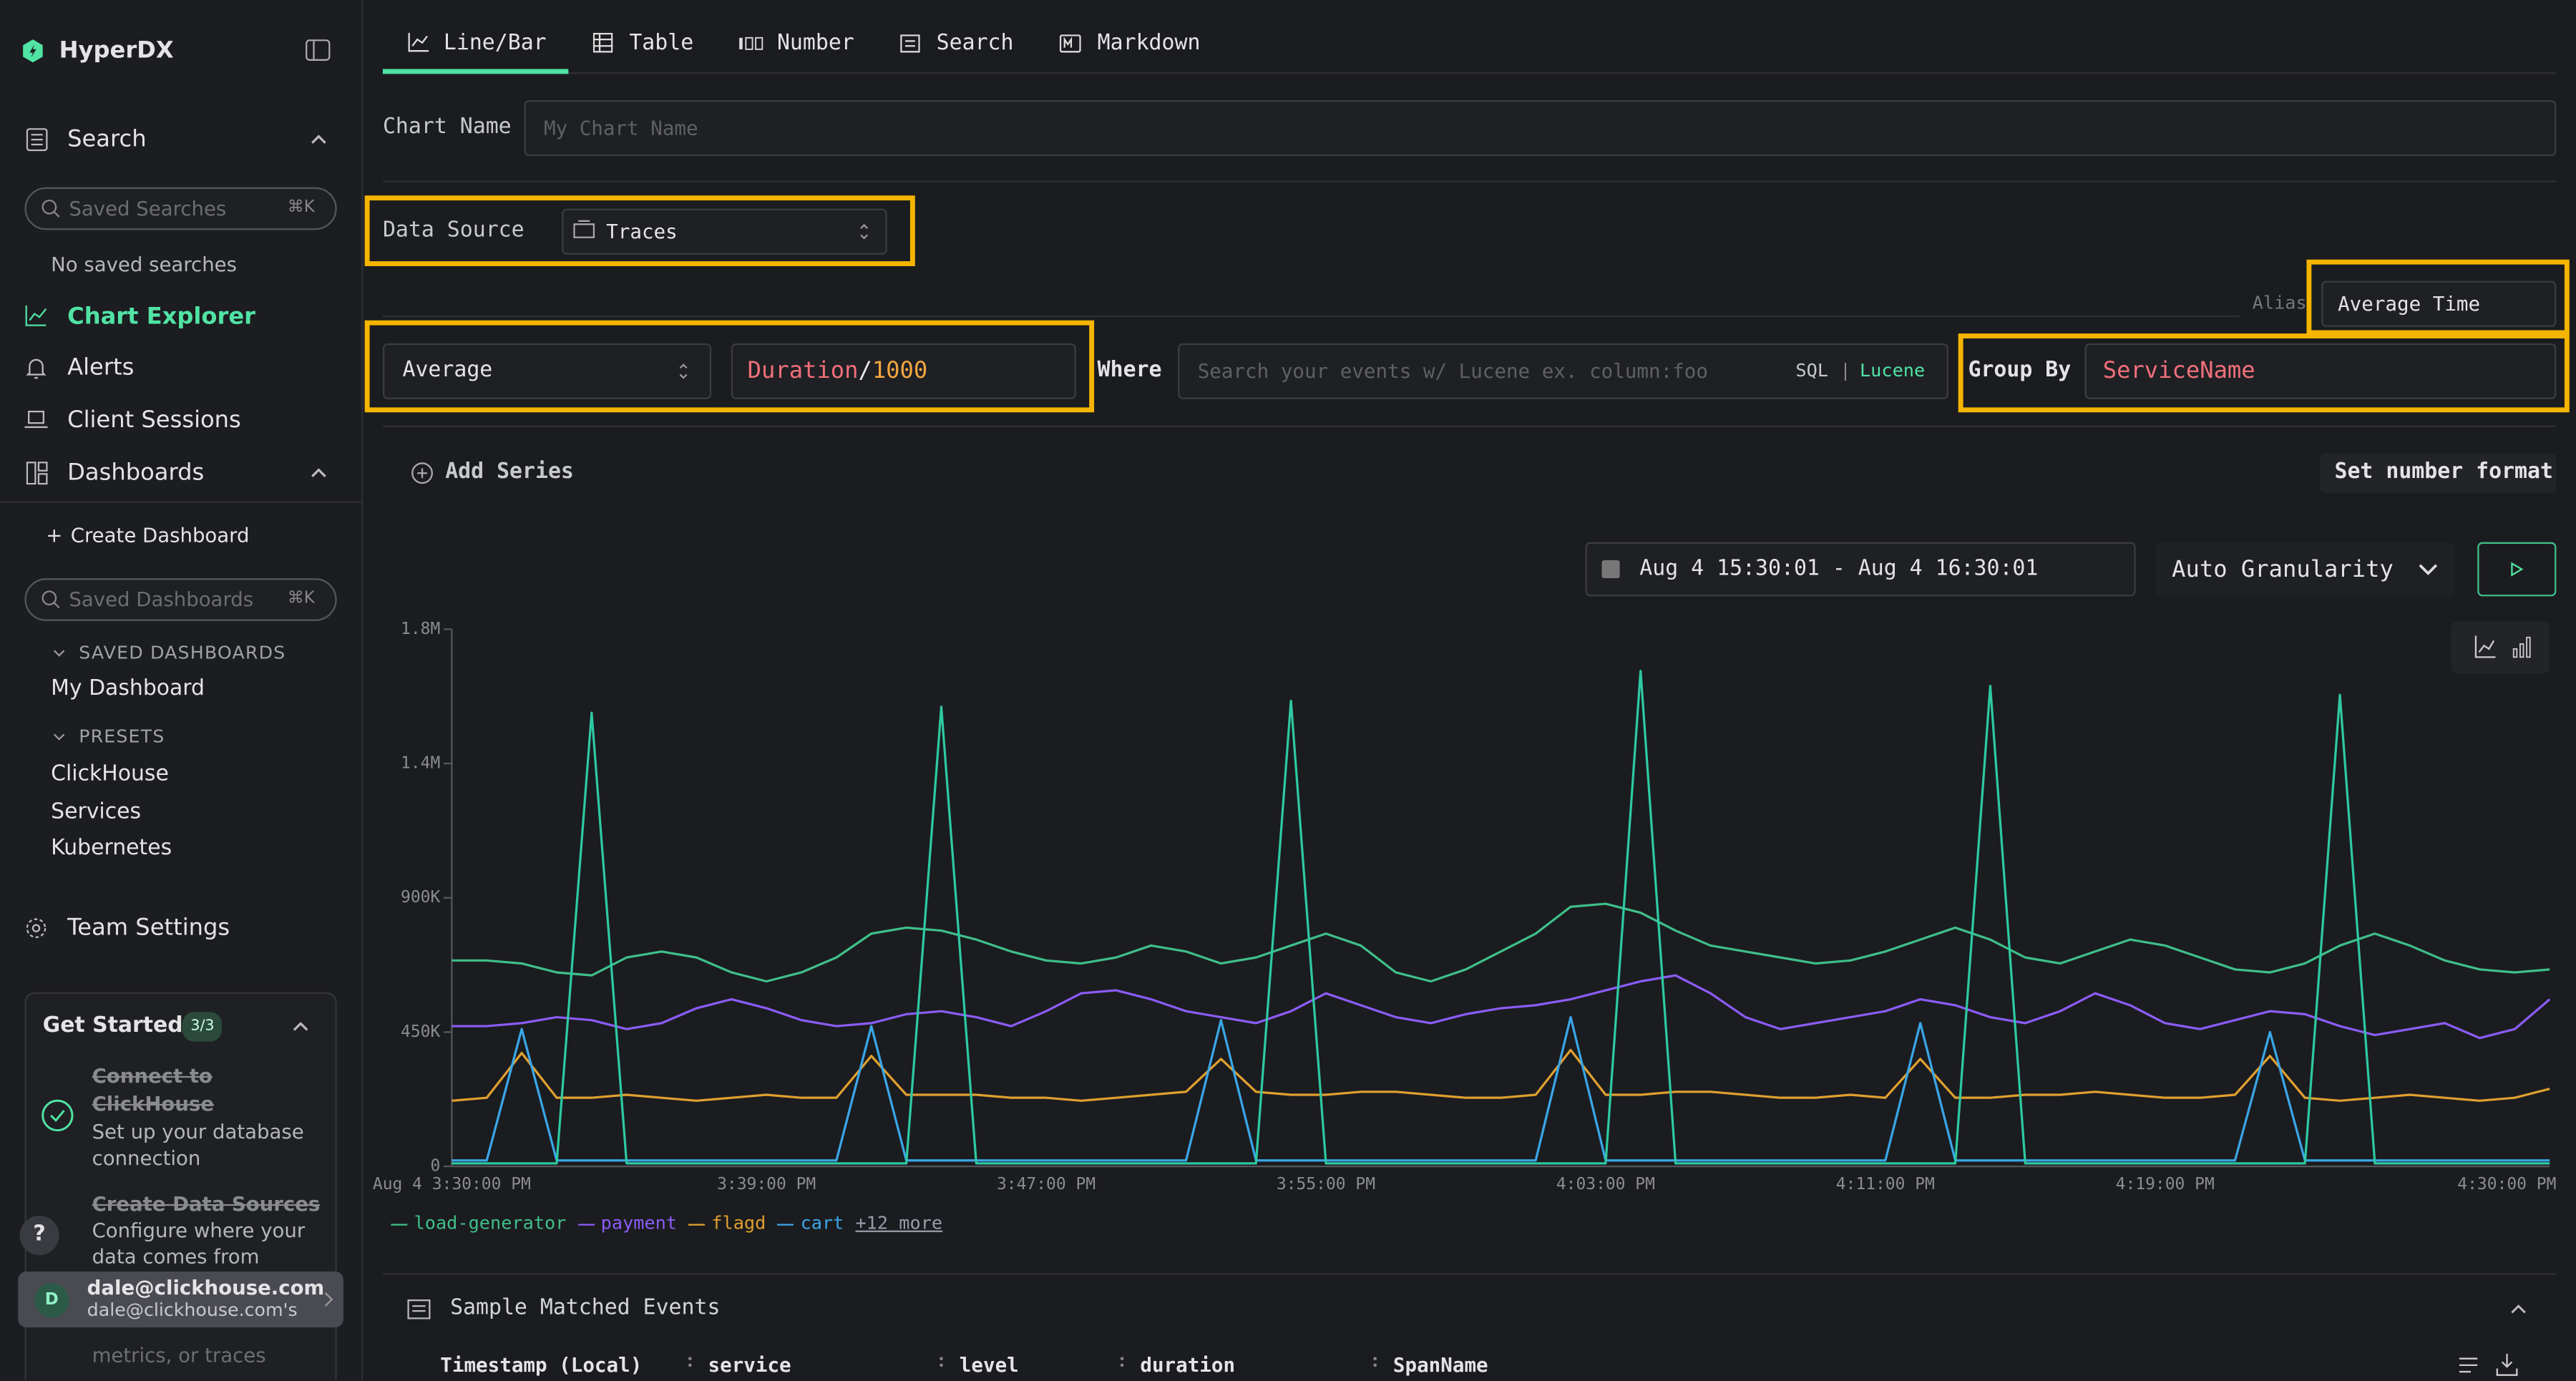  What do you see at coordinates (1326, 1184) in the screenshot?
I see `x-tick-label: 3:55:00 PM` at bounding box center [1326, 1184].